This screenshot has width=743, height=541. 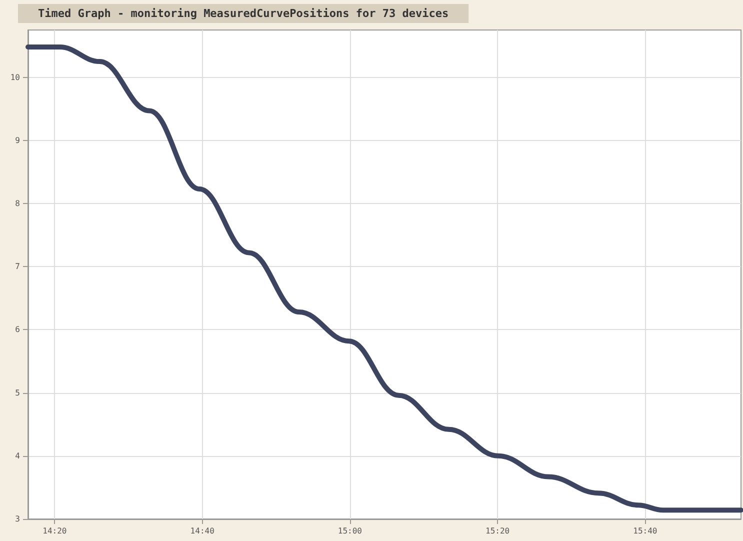 I want to click on y-tick-label: 9, so click(x=17, y=140).